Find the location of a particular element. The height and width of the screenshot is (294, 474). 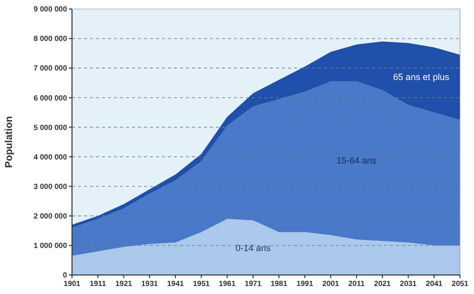

series-label: 15-64 ans is located at coordinates (357, 161).